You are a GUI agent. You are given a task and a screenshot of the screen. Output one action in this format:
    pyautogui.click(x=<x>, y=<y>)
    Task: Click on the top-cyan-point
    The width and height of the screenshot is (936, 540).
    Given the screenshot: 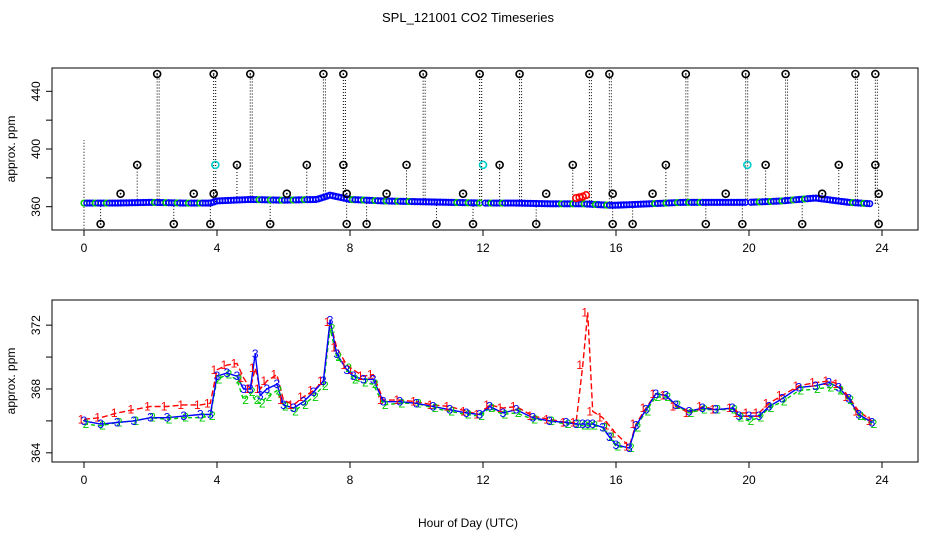 What is the action you would take?
    pyautogui.click(x=215, y=165)
    